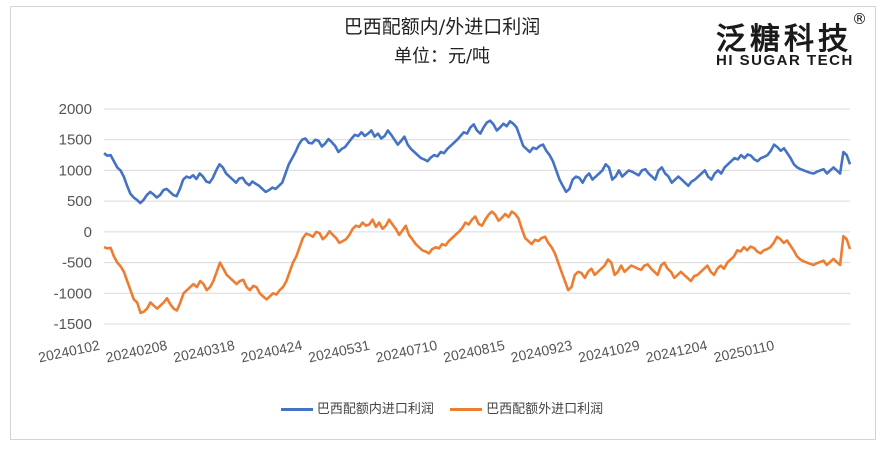 This screenshot has height=452, width=884. What do you see at coordinates (136, 351) in the screenshot?
I see `x-tick-label: 20240208` at bounding box center [136, 351].